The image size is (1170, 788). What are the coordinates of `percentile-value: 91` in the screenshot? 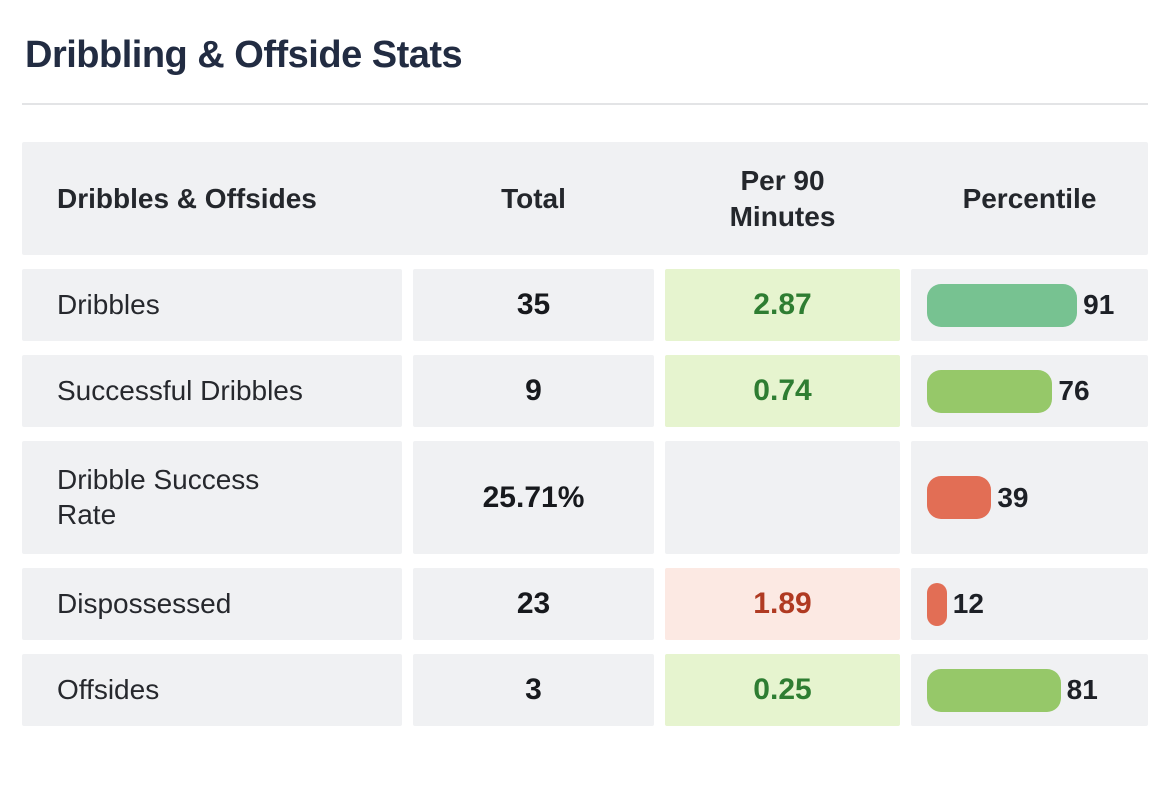 It's located at (1099, 304).